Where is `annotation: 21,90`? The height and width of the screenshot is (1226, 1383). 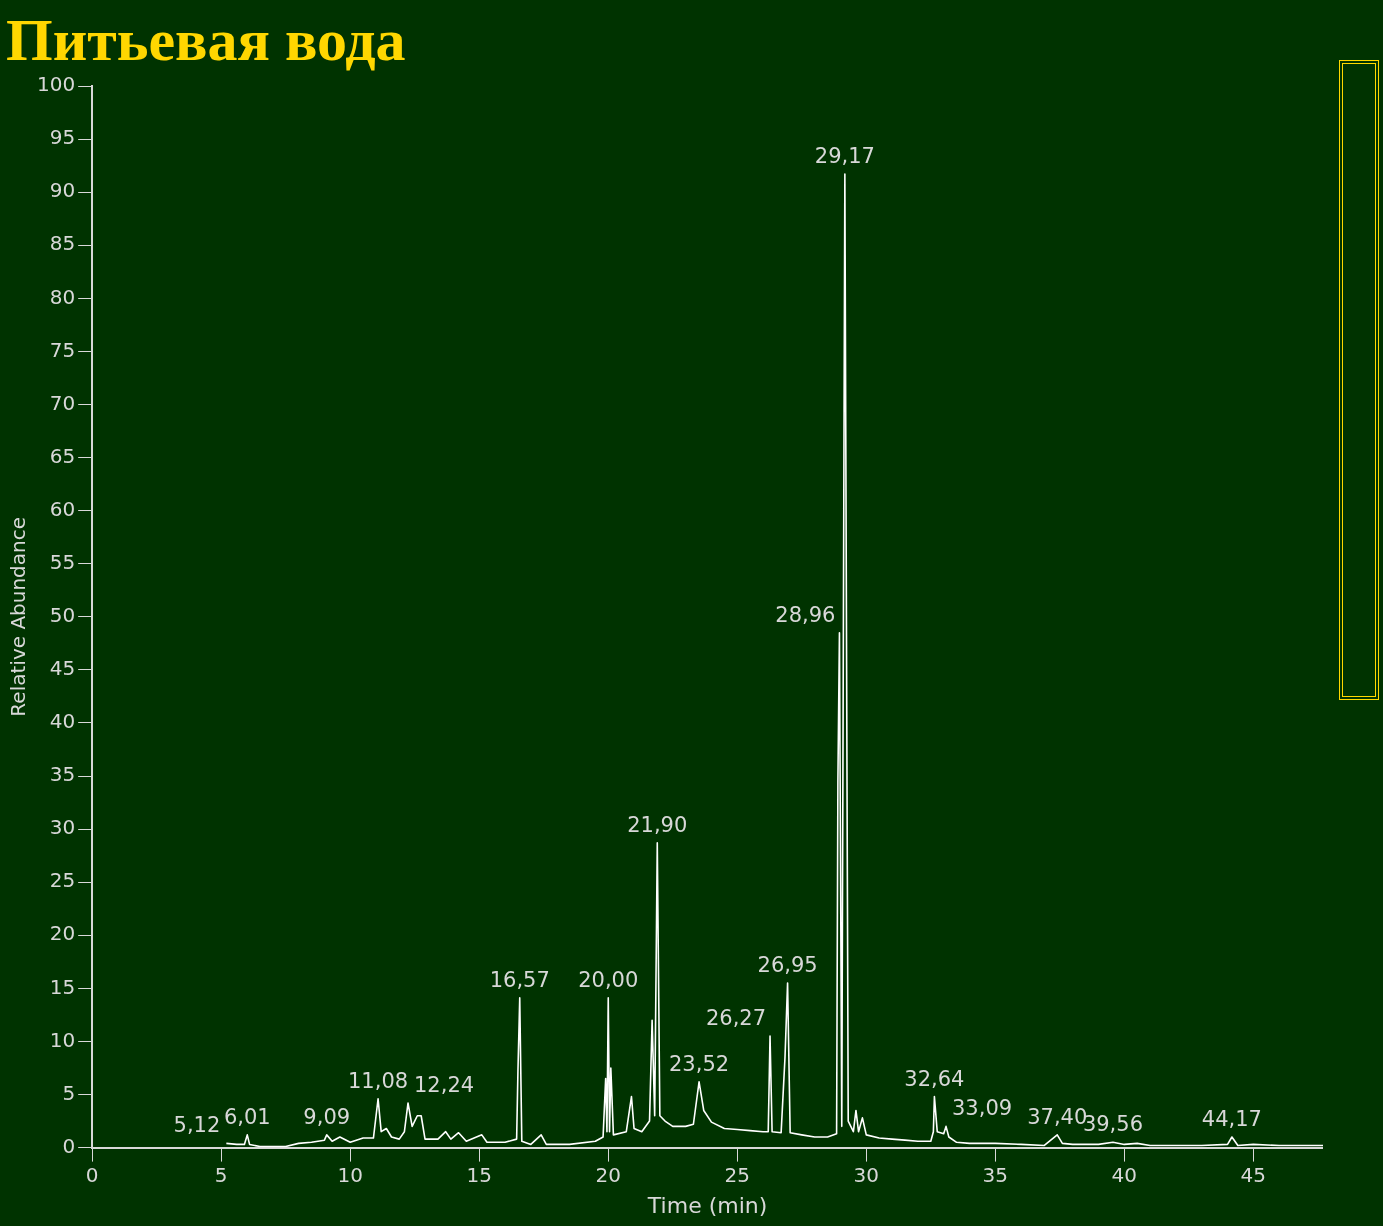 annotation: 21,90 is located at coordinates (657, 824).